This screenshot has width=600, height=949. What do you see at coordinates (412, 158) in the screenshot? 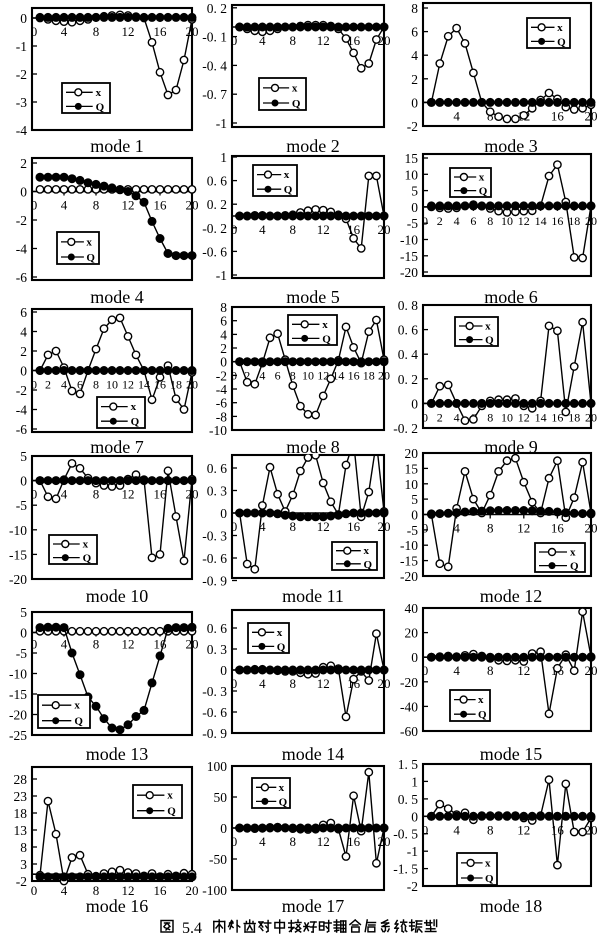
I see `svg-text: 15` at bounding box center [412, 158].